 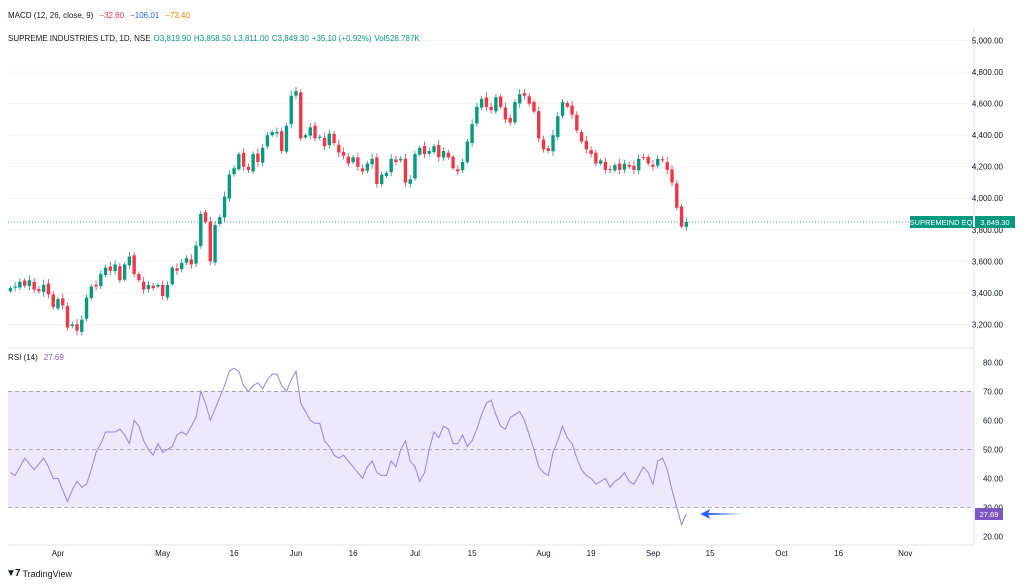 I want to click on macd-signal-value: −106.01, so click(x=145, y=15).